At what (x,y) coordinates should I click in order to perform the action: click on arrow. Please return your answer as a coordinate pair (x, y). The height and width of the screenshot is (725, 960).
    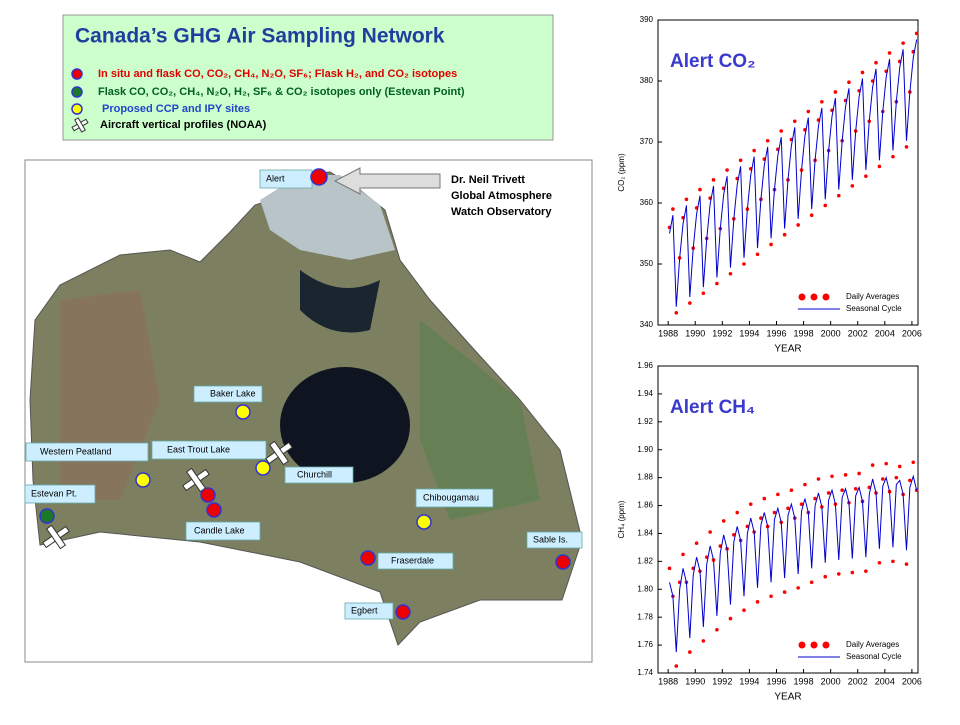
    Looking at the image, I should click on (387, 181).